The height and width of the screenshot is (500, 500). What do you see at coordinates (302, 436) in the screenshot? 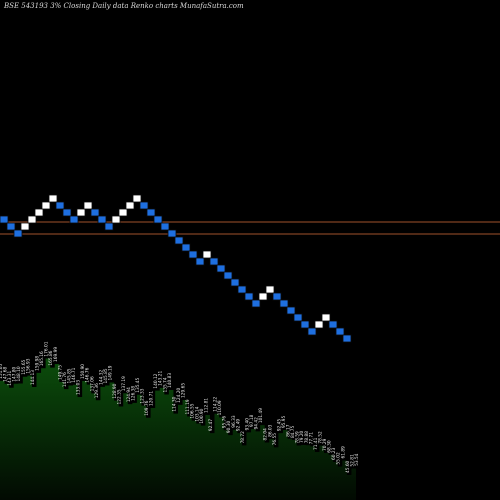
I see `price-label: 79.20` at bounding box center [302, 436].